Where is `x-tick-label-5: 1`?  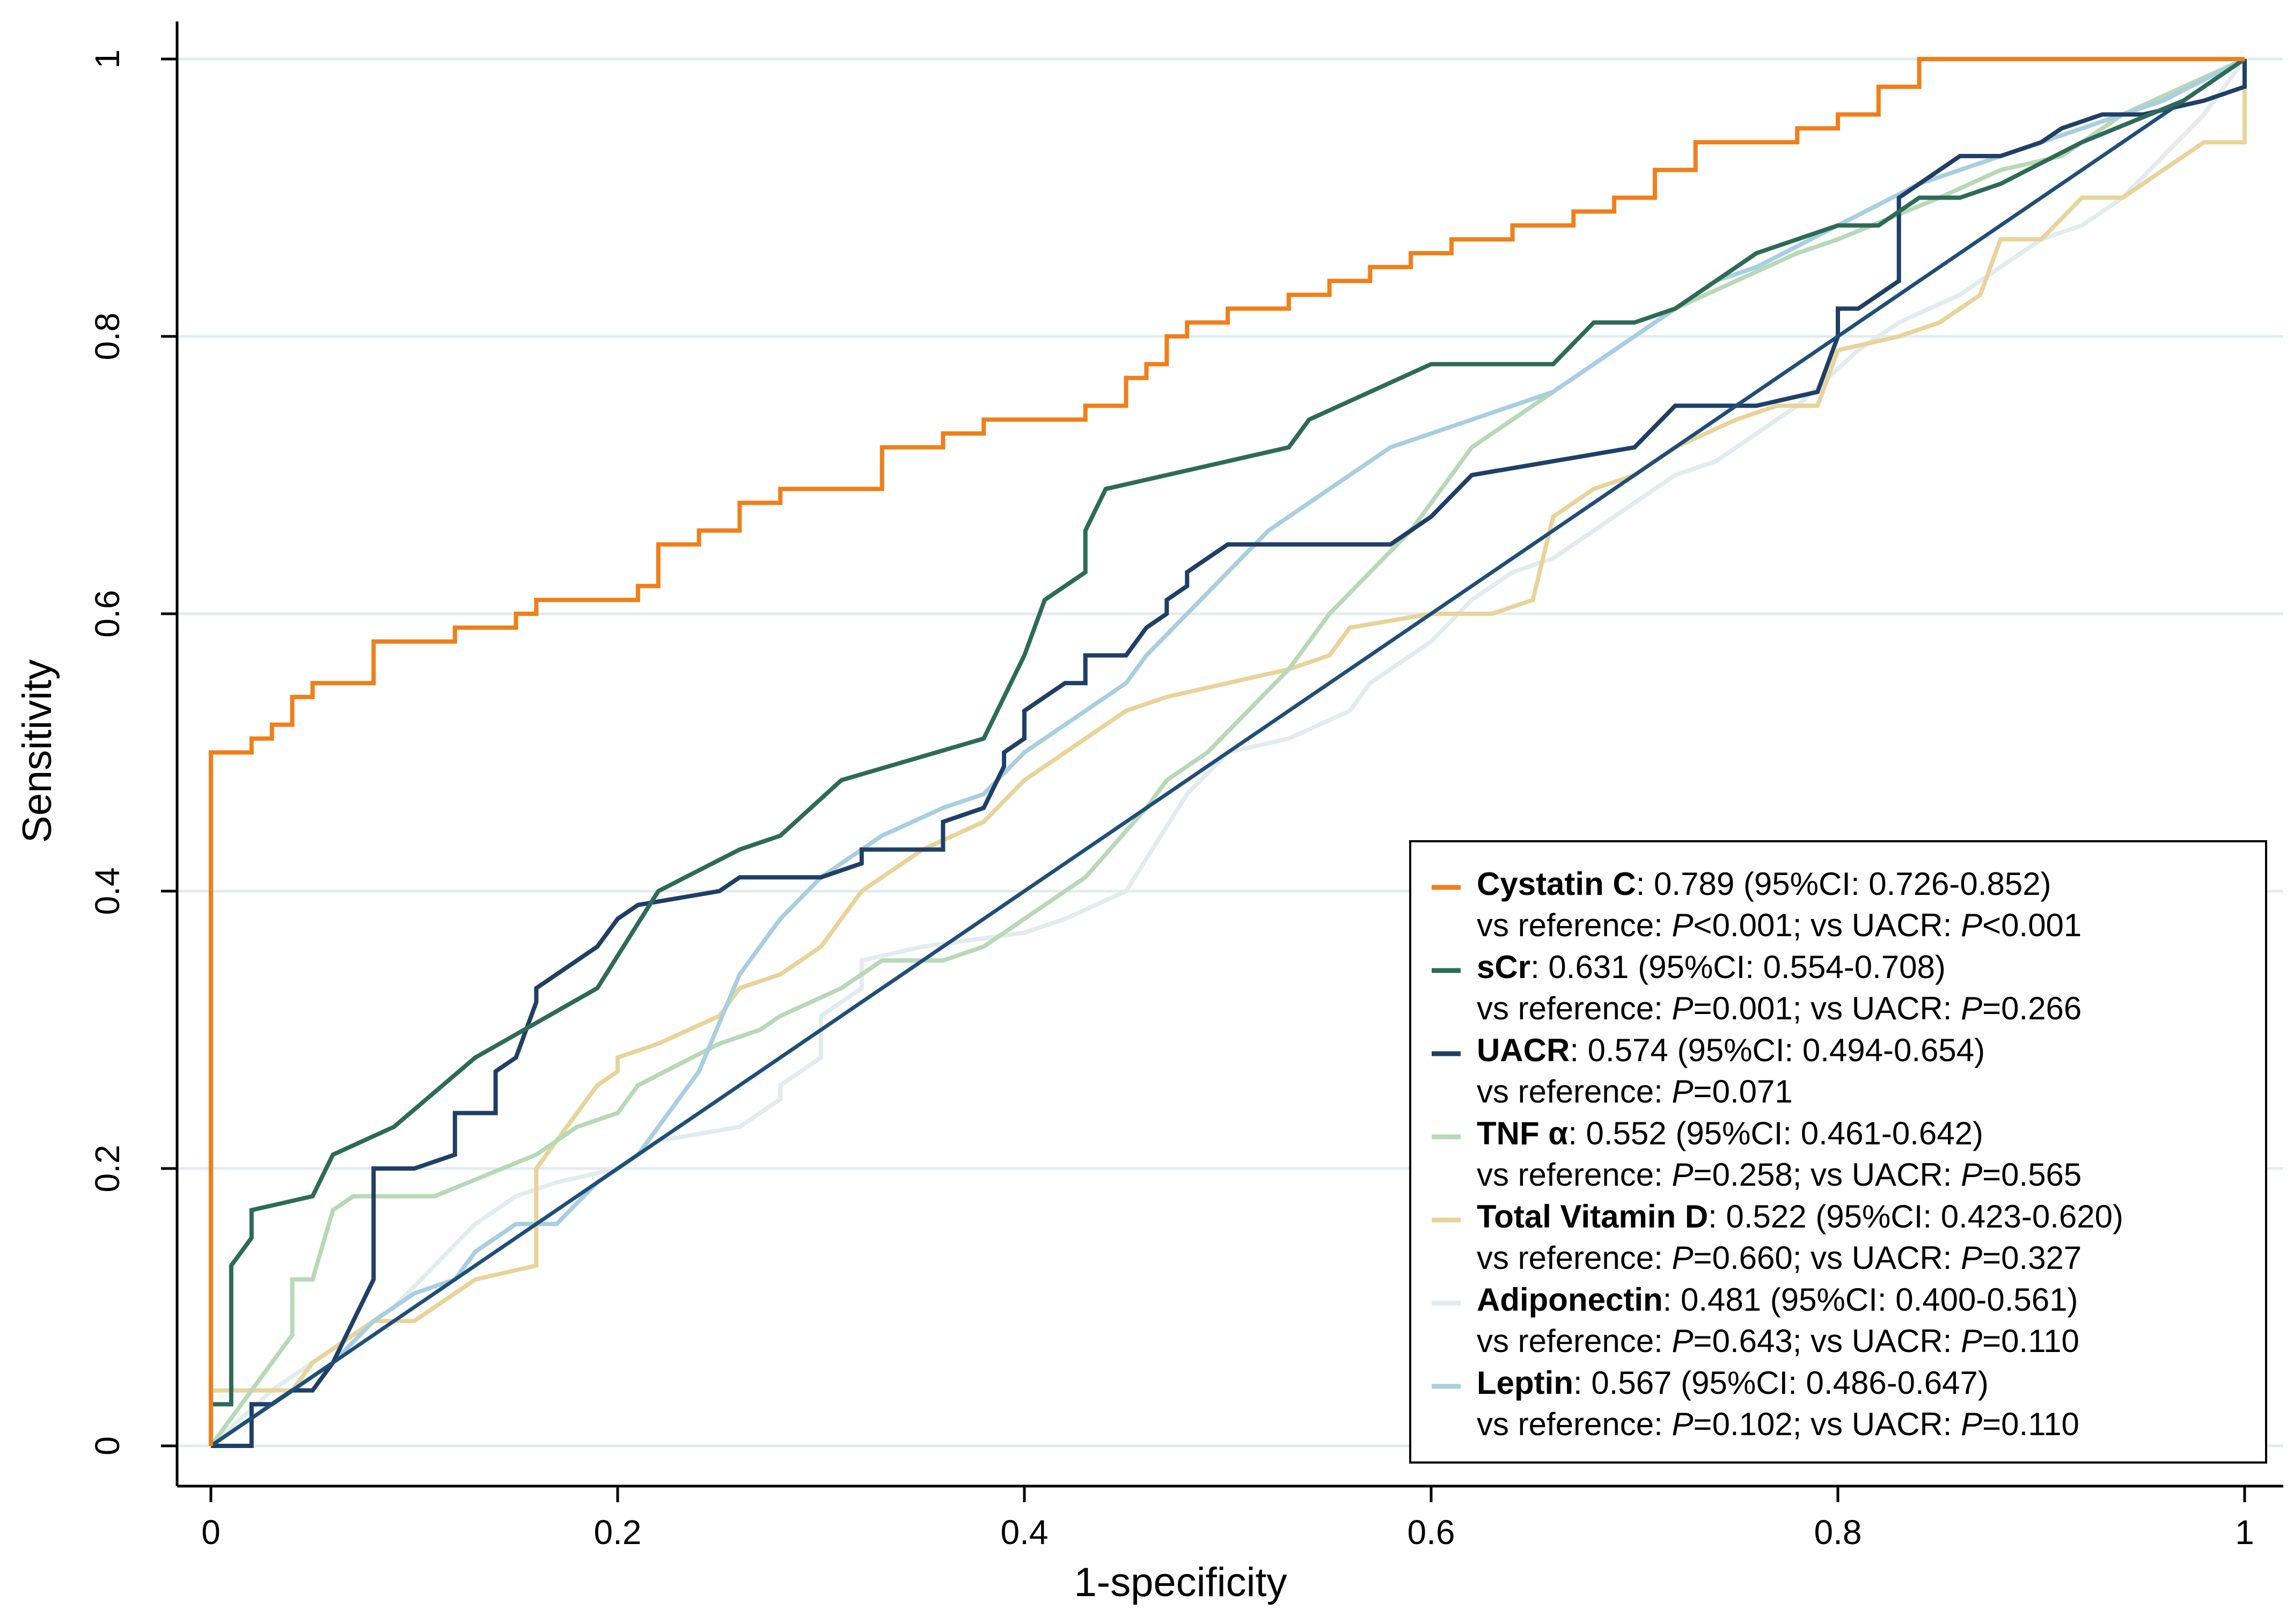 x-tick-label-5: 1 is located at coordinates (2245, 1532).